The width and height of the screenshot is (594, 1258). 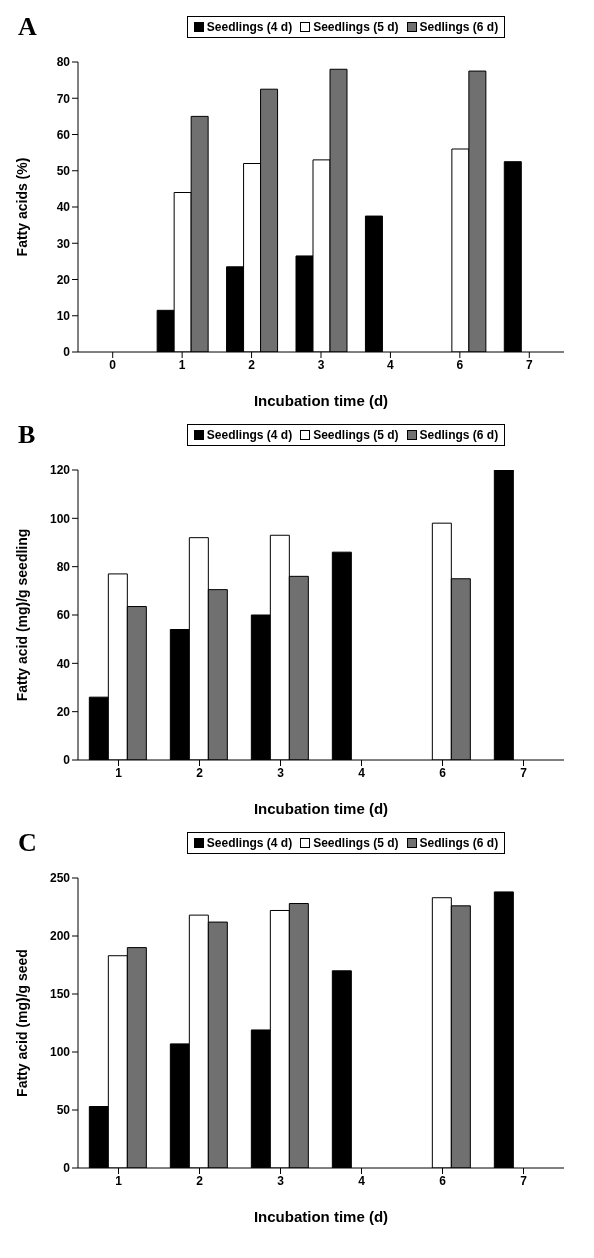 What do you see at coordinates (27, 435) in the screenshot?
I see `chart-title: B` at bounding box center [27, 435].